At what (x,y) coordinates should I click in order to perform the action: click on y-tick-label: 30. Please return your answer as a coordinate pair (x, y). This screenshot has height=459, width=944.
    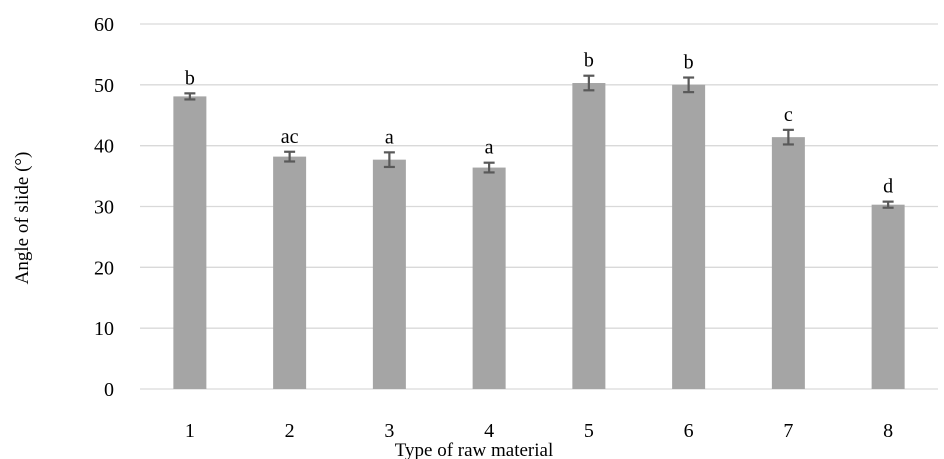
    Looking at the image, I should click on (104, 208).